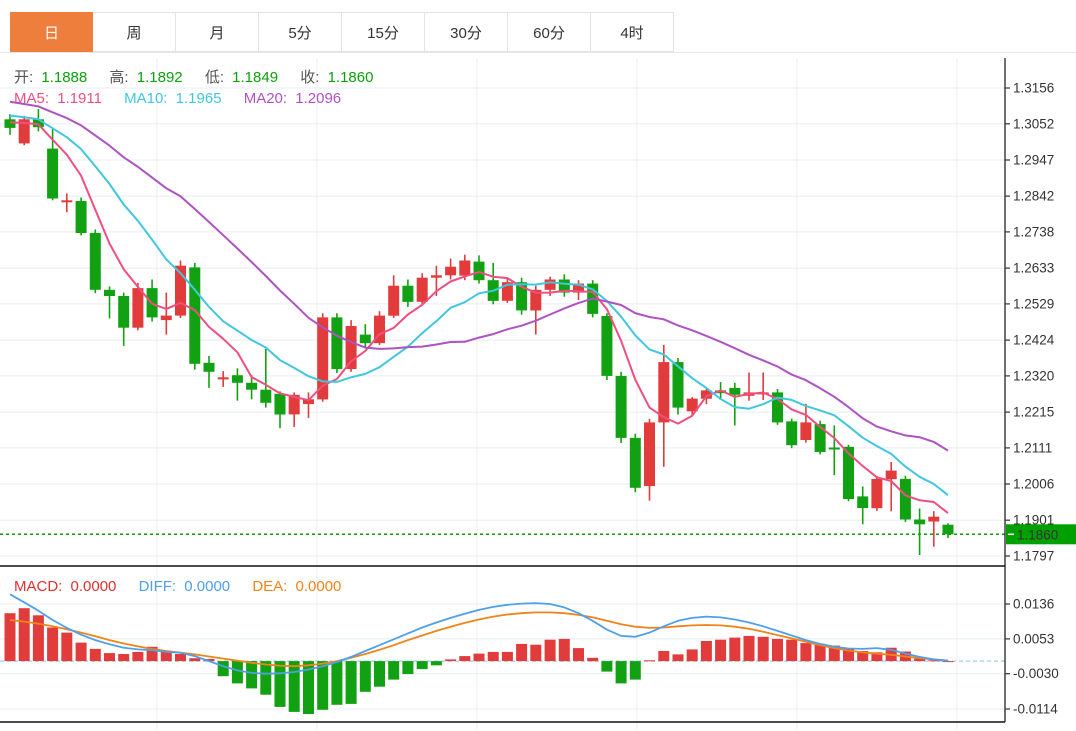 This screenshot has height=731, width=1076. What do you see at coordinates (1033, 556) in the screenshot?
I see `svg-text: 1.1797` at bounding box center [1033, 556].